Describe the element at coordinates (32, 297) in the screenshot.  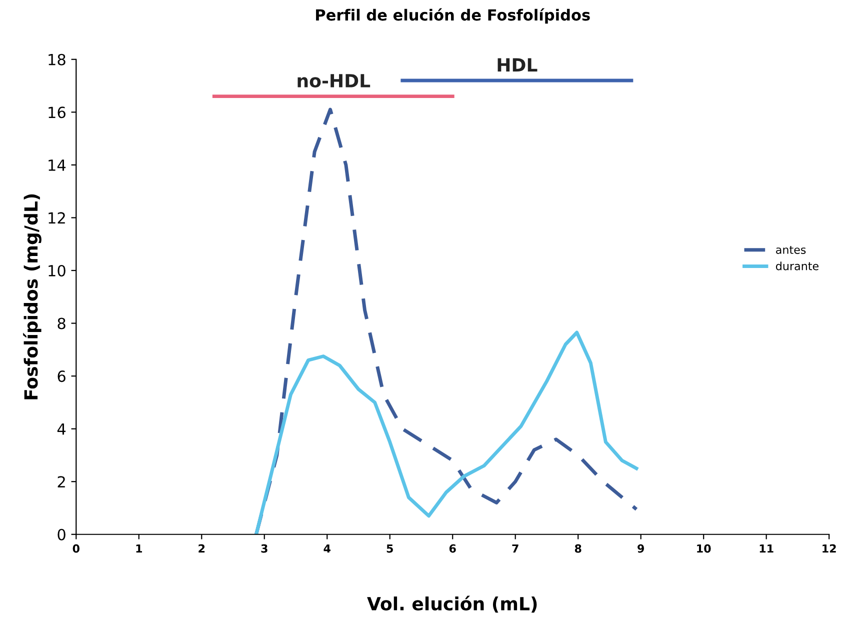
I see `y-axis-title: Fosfolípidos (mg/dL)` at that location.